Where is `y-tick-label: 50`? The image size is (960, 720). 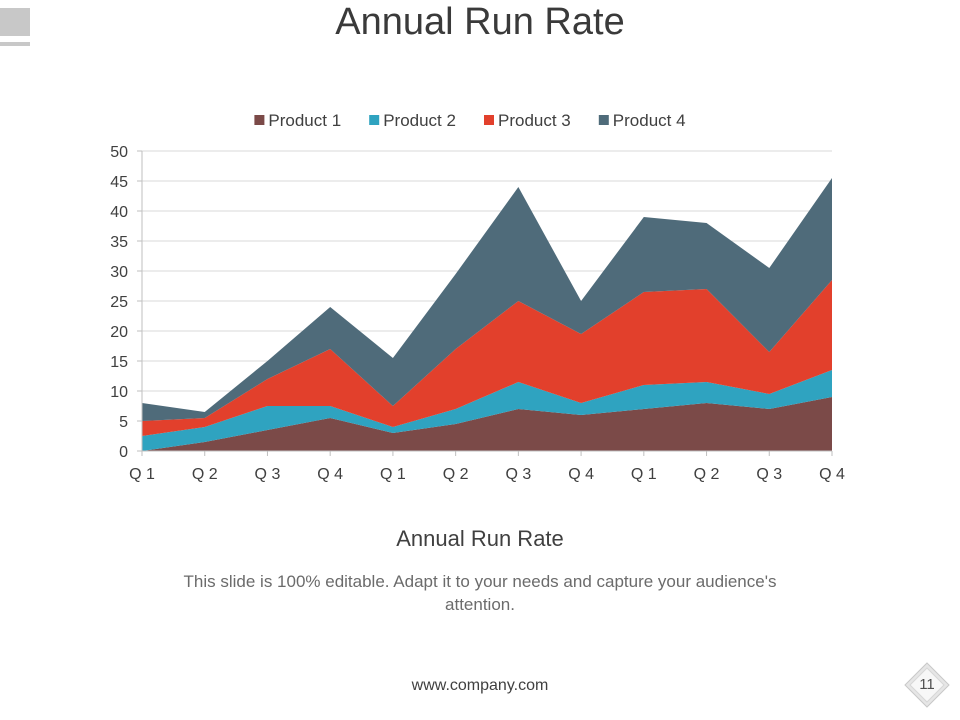 y-tick-label: 50 is located at coordinates (119, 152).